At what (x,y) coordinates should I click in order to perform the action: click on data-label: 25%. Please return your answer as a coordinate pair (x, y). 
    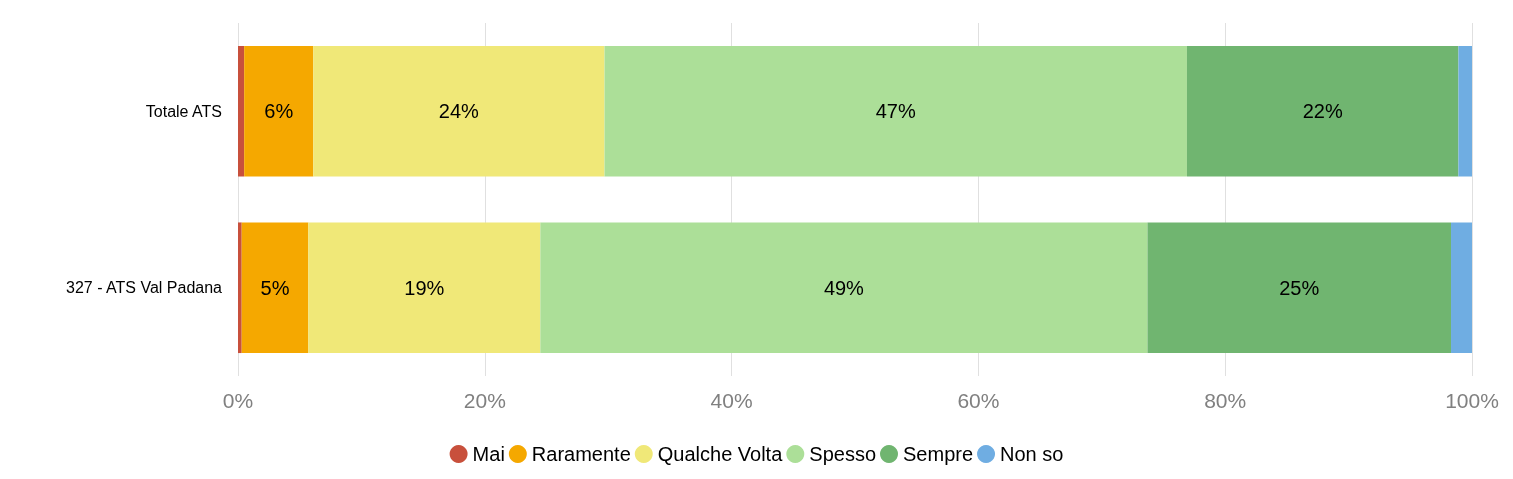
    Looking at the image, I should click on (1299, 287).